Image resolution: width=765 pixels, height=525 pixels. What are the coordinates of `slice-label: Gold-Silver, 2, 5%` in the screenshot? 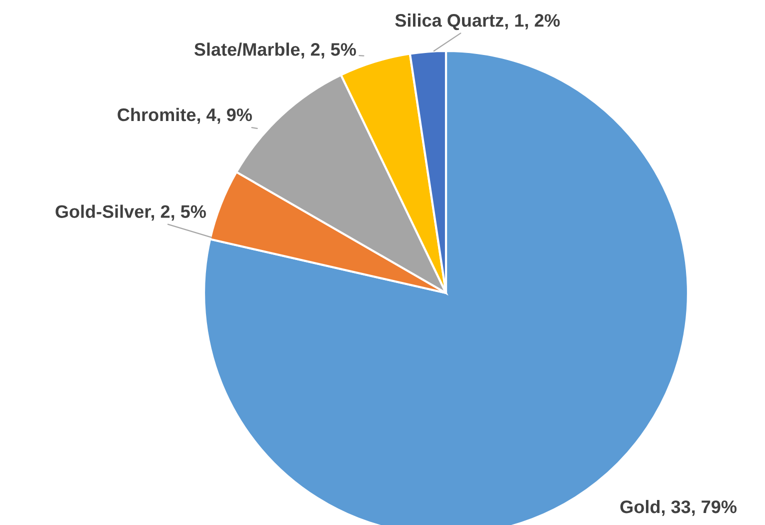 It's located at (131, 212).